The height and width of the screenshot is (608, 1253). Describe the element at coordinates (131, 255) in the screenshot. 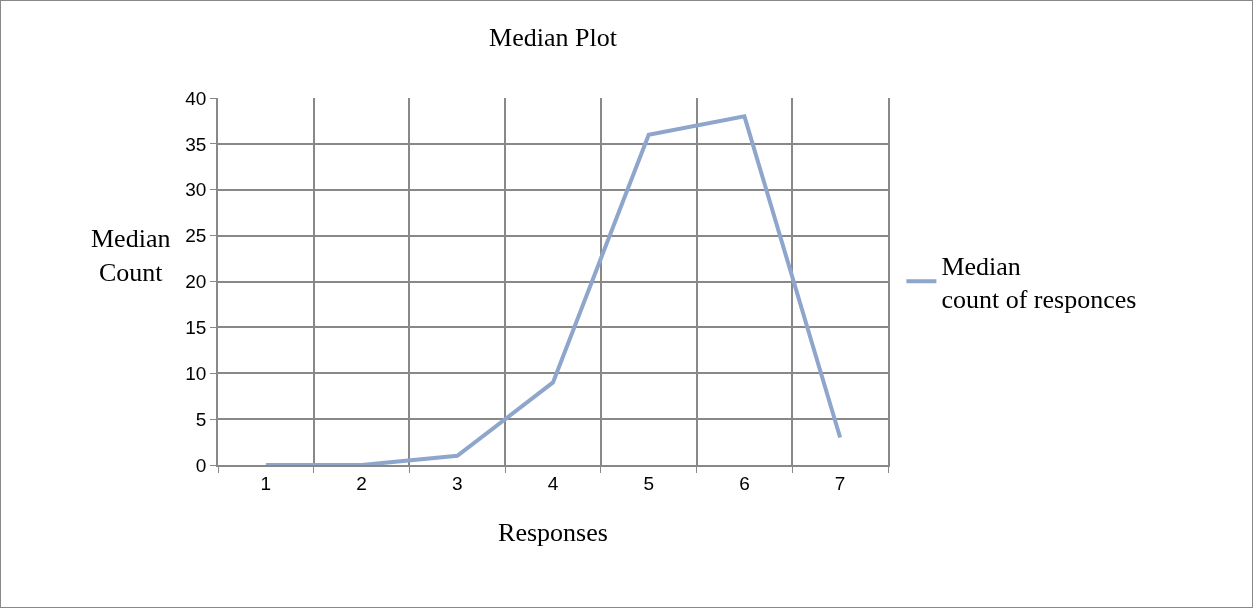

I see `y-axis-title: Median Count` at that location.